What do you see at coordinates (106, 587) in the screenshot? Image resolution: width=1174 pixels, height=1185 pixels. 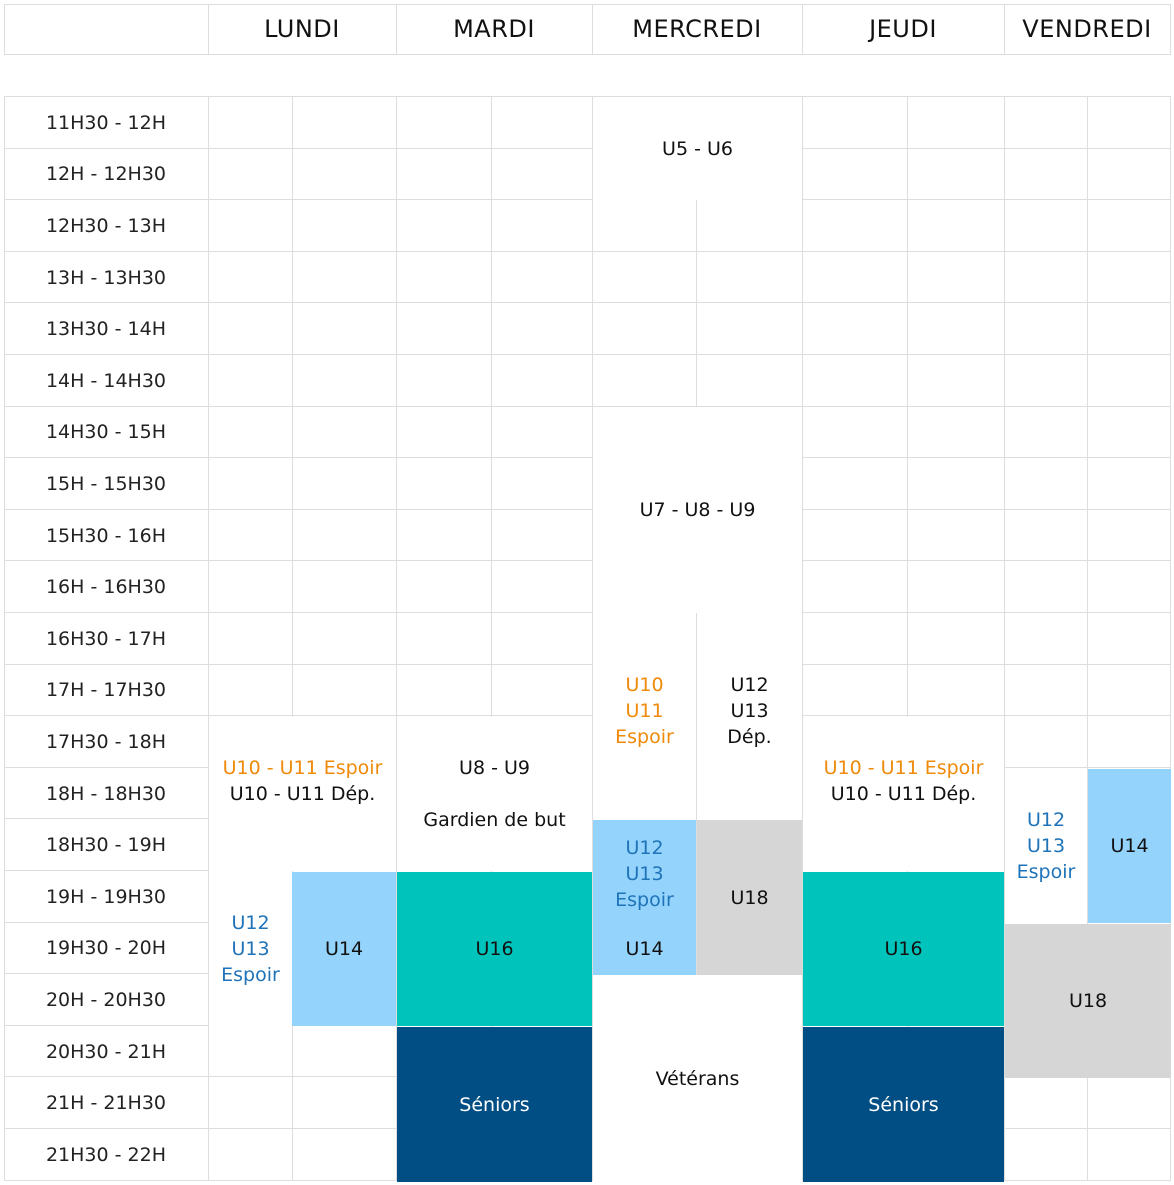 I see `time-label: 16H - 16H30` at bounding box center [106, 587].